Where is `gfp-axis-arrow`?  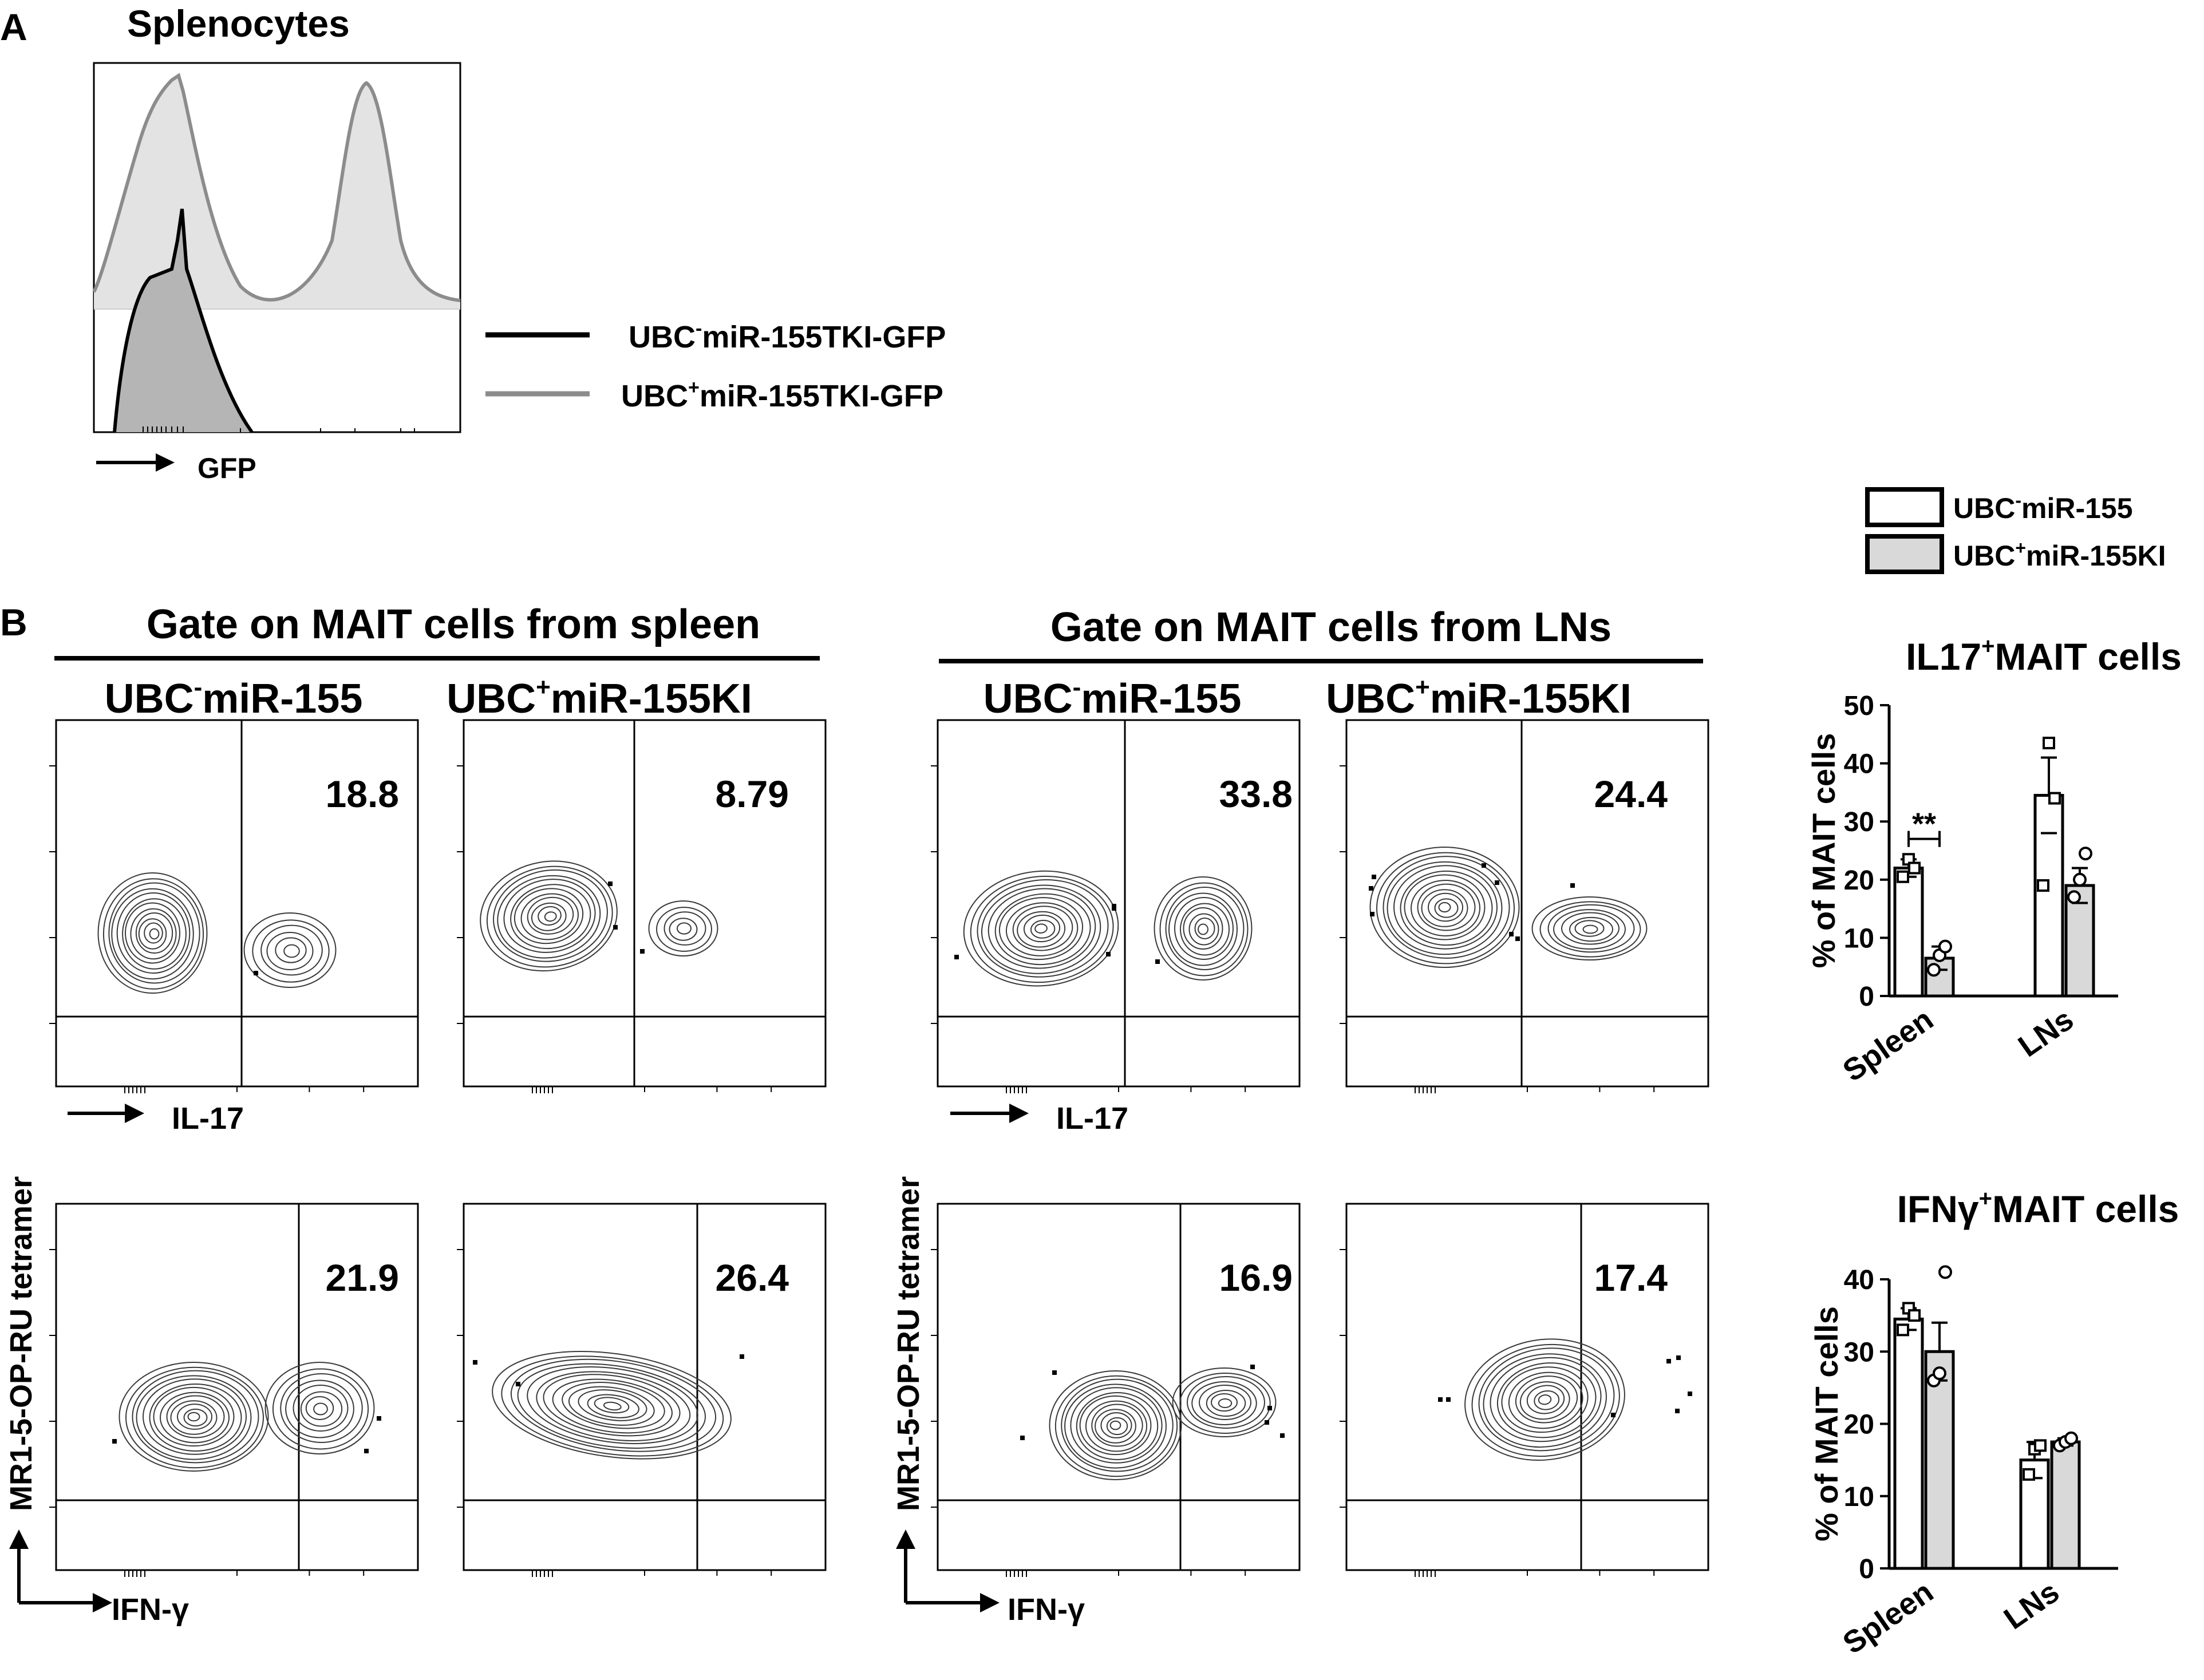
gfp-axis-arrow is located at coordinates (135, 462).